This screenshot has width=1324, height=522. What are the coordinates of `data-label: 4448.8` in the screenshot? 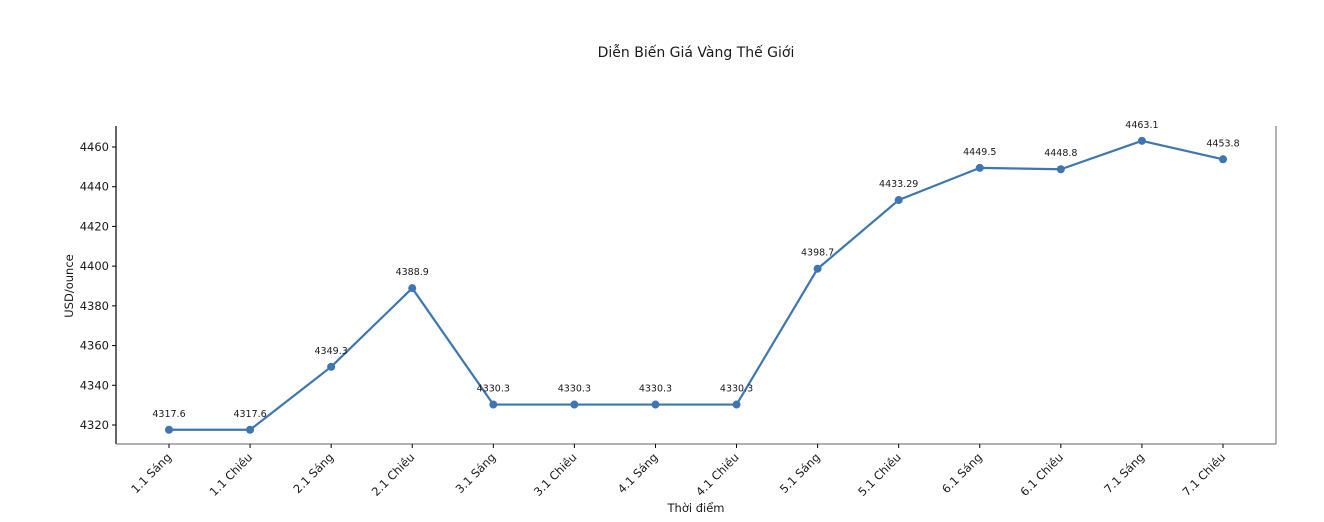 It's located at (1060, 153).